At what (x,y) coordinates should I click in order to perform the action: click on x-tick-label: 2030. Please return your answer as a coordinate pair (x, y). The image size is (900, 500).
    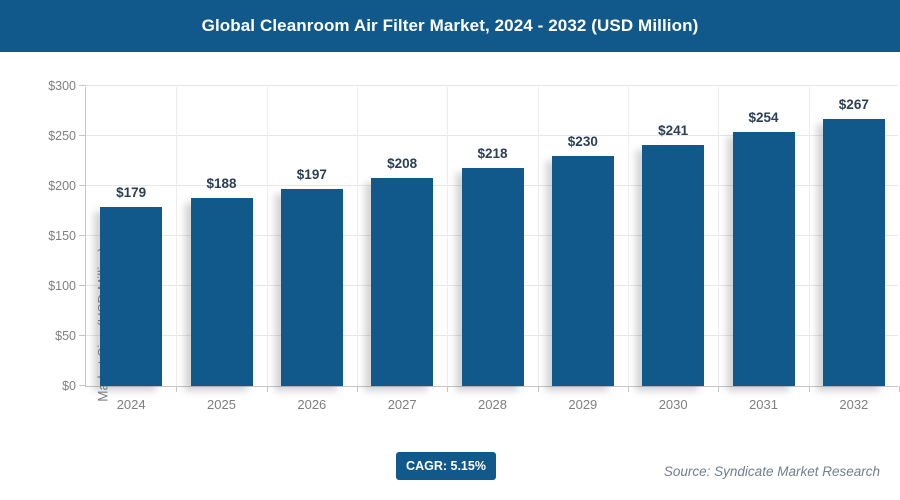
    Looking at the image, I should click on (673, 404).